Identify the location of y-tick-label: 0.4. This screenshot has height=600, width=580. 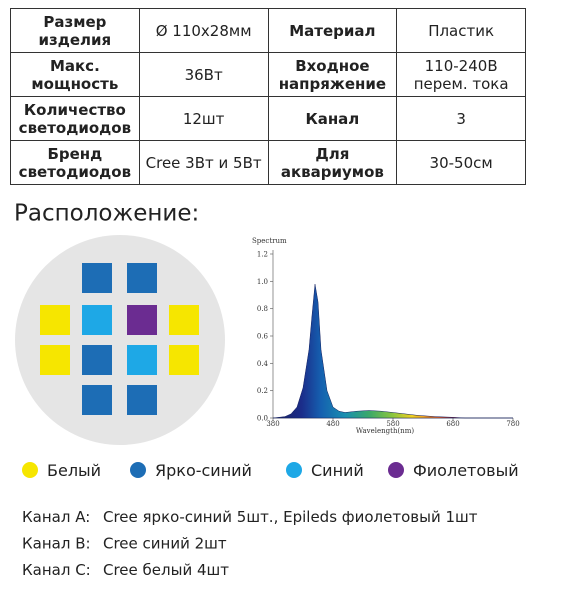
(263, 364).